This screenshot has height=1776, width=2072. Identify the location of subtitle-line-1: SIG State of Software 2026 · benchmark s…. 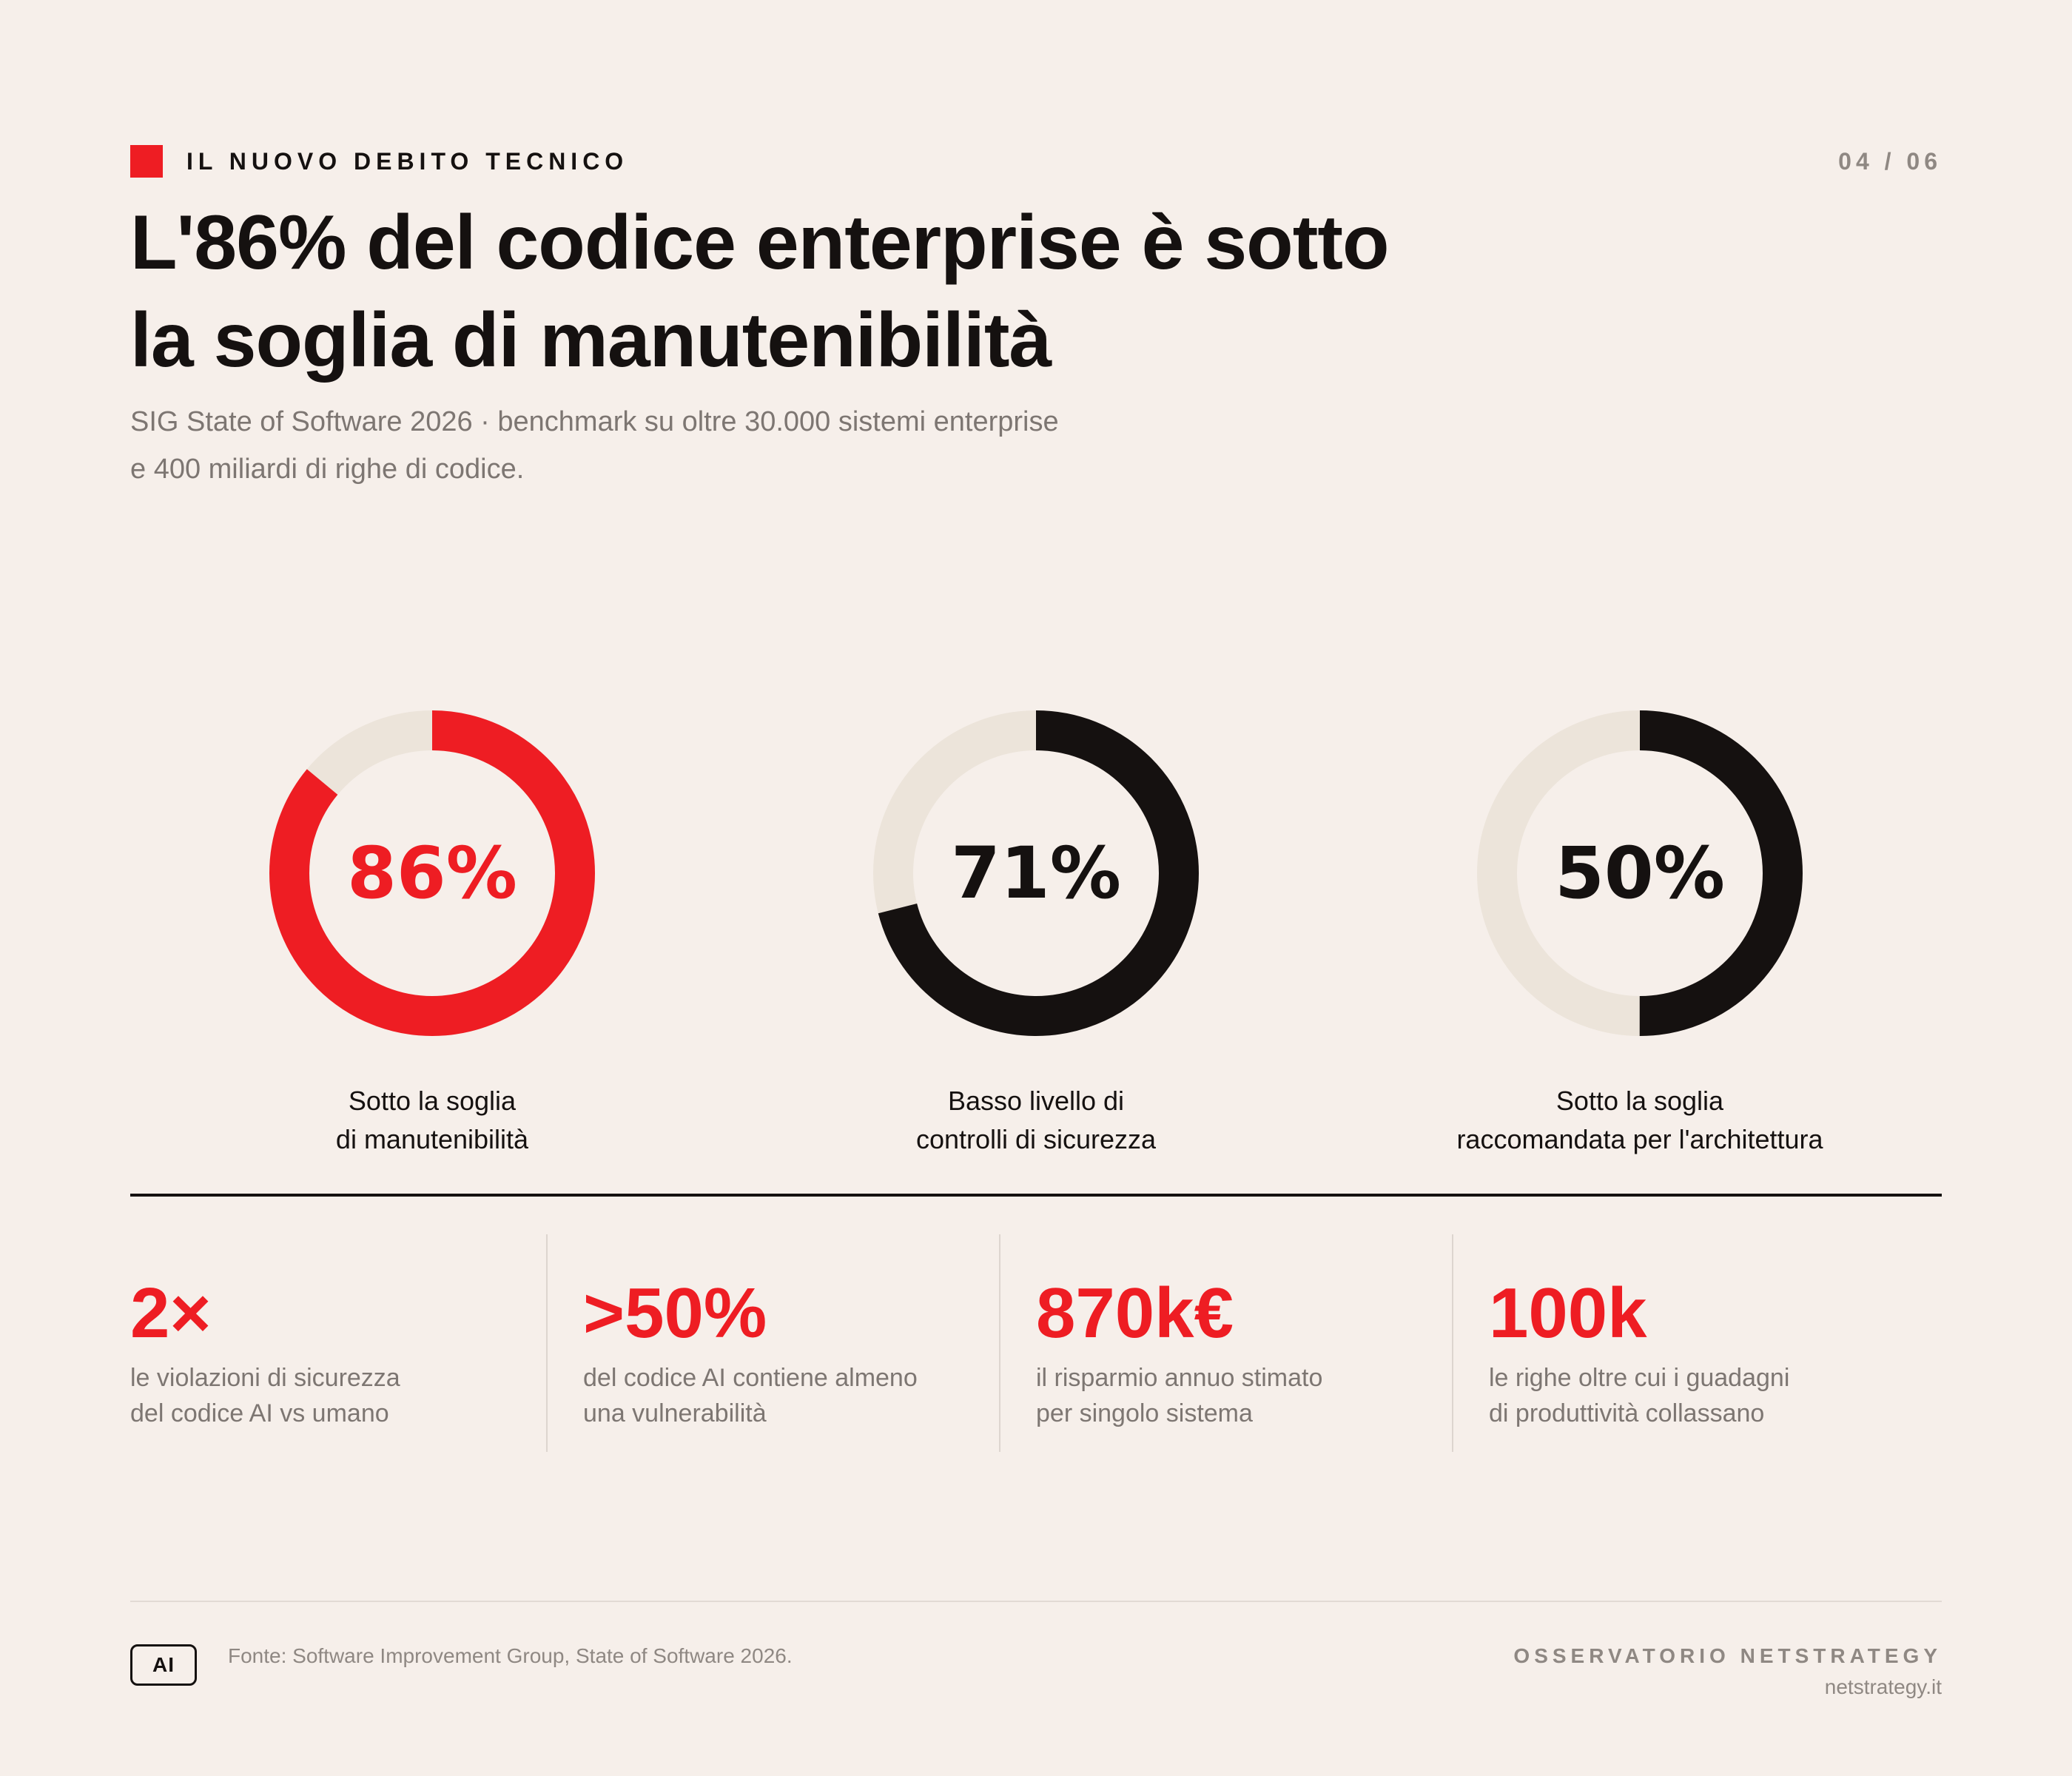
(594, 421).